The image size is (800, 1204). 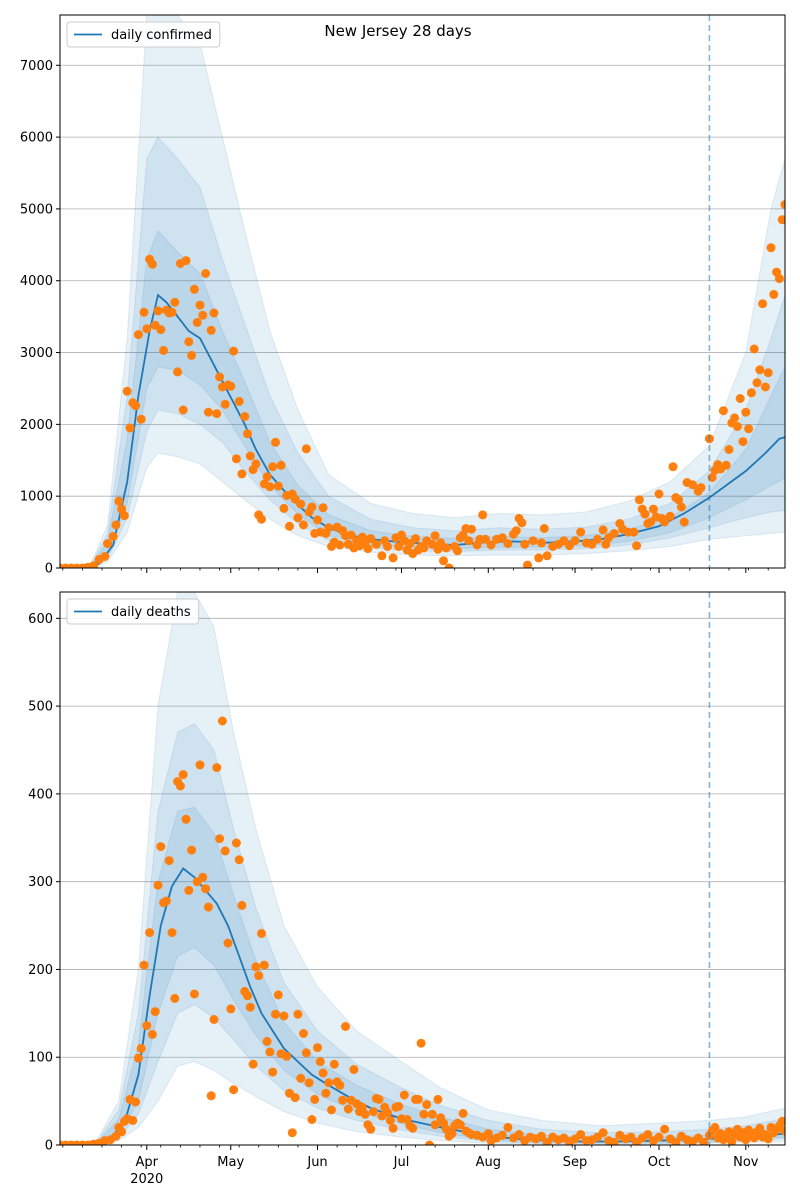 I want to click on y-tick-label: 0, so click(x=49, y=1146).